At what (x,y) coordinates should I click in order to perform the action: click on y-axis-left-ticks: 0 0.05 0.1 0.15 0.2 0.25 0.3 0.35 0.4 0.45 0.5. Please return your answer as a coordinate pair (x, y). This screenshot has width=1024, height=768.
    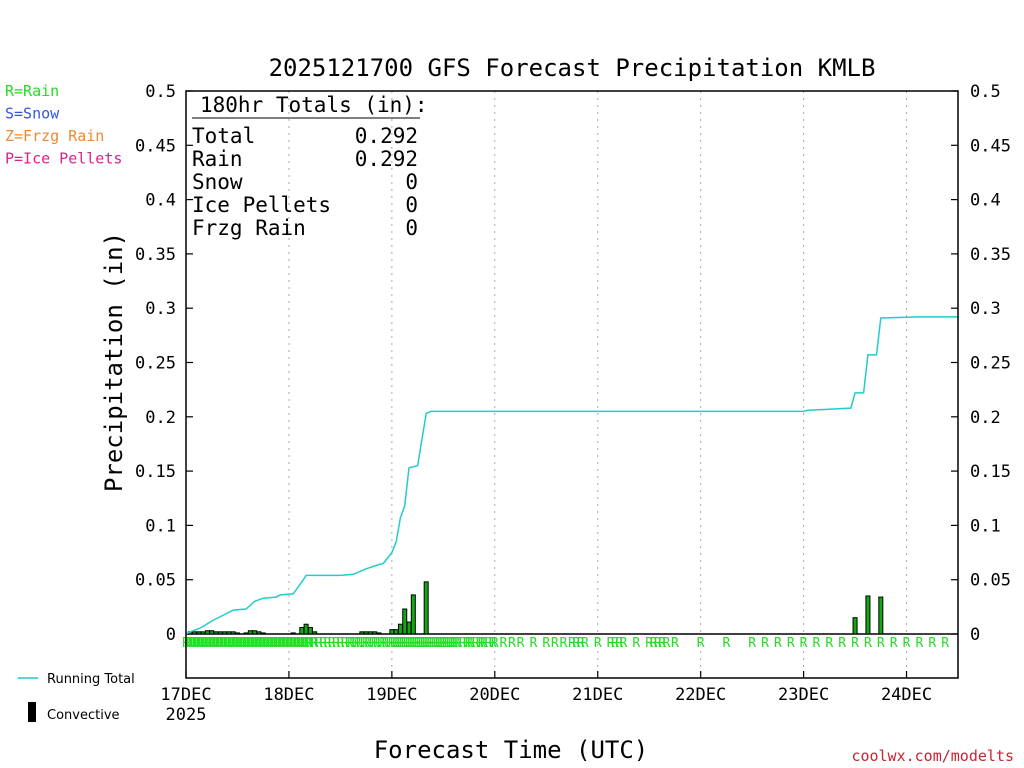
    Looking at the image, I should click on (164, 363).